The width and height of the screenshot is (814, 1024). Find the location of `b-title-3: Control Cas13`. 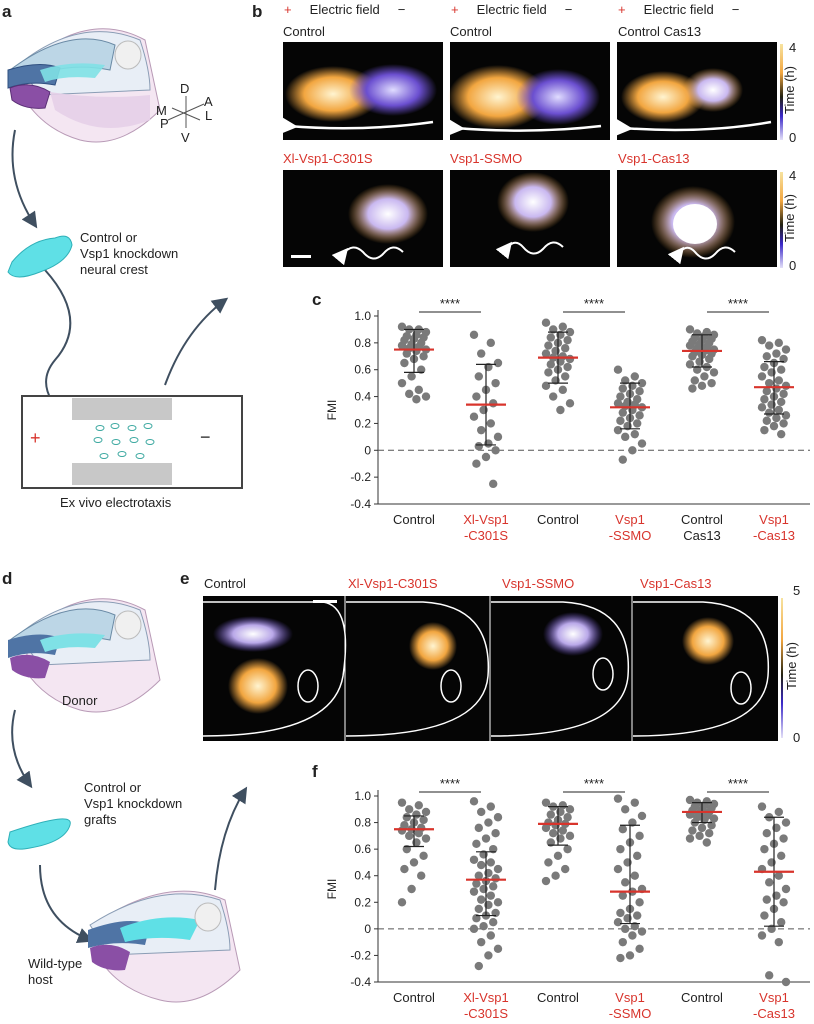

b-title-3: Control Cas13 is located at coordinates (660, 31).